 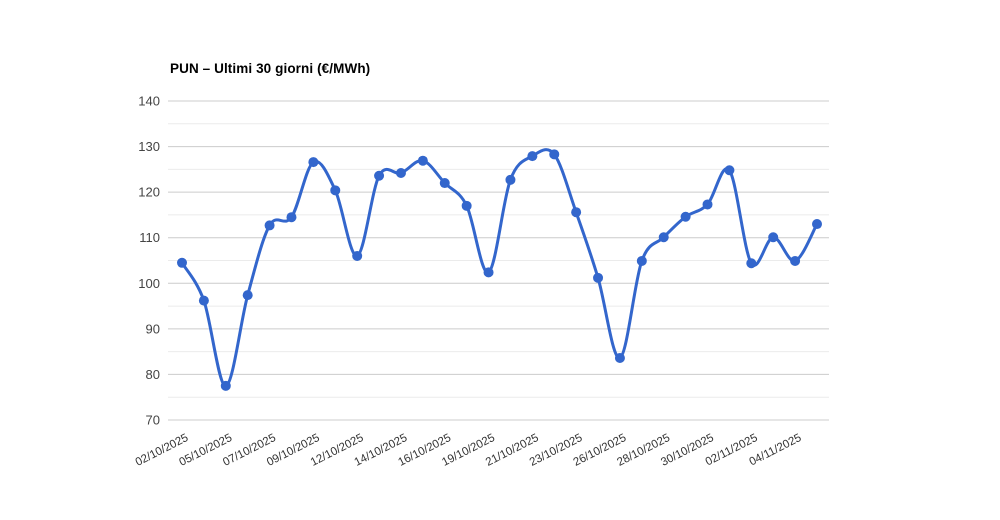 I want to click on y-axis-tick-label: 70, so click(x=153, y=420).